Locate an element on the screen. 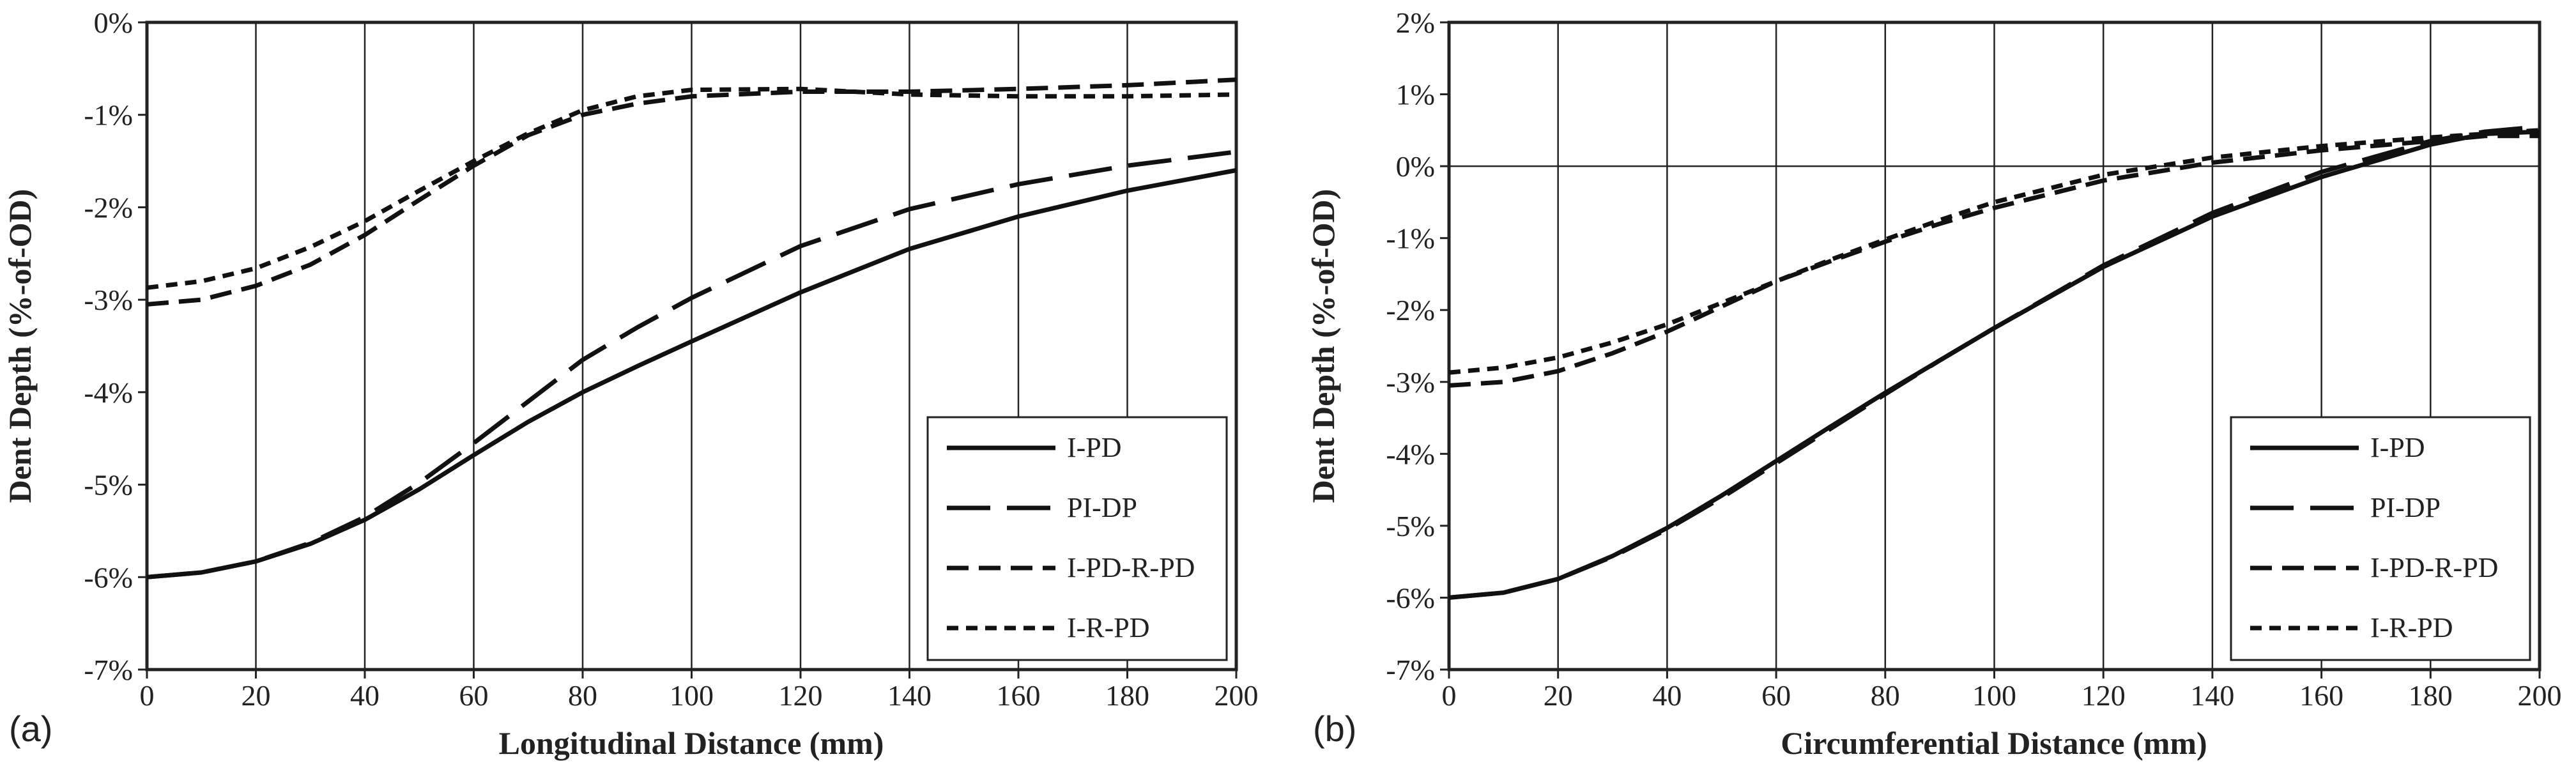 The height and width of the screenshot is (775, 2576). x-axis-title: Circumferential Distance (mm) is located at coordinates (1994, 743).